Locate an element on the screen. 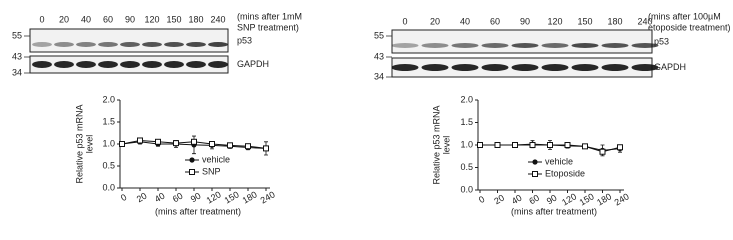  y-tick-label: 1.0 is located at coordinates (466, 144).